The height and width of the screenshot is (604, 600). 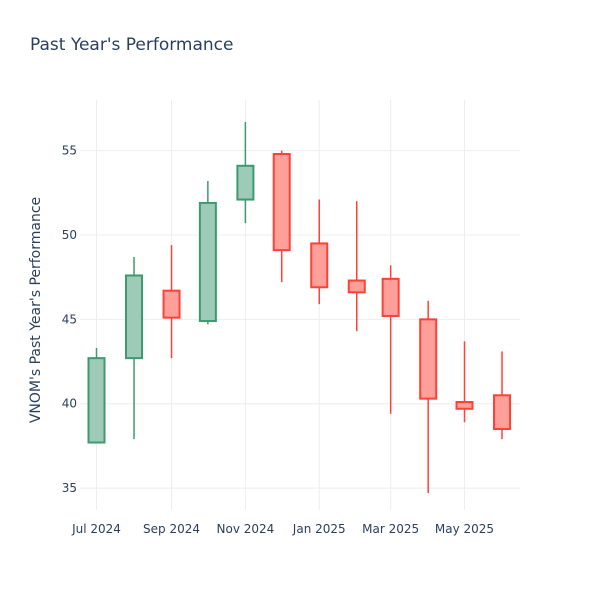 I want to click on x-tick-label: Mar 2025, so click(x=390, y=529).